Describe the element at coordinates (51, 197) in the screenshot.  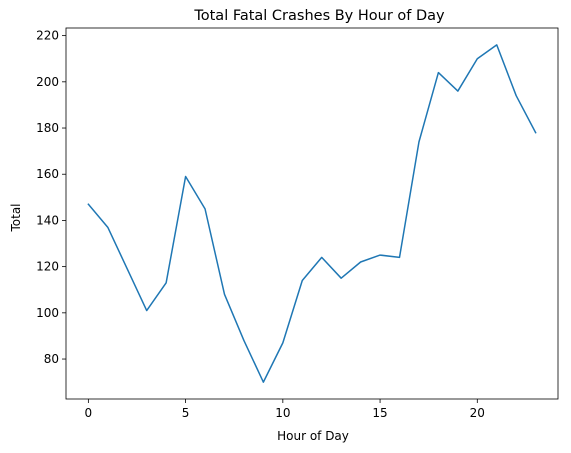
I see `y-axis-ticks: 80 100 120 140 160 180 200 220` at that location.